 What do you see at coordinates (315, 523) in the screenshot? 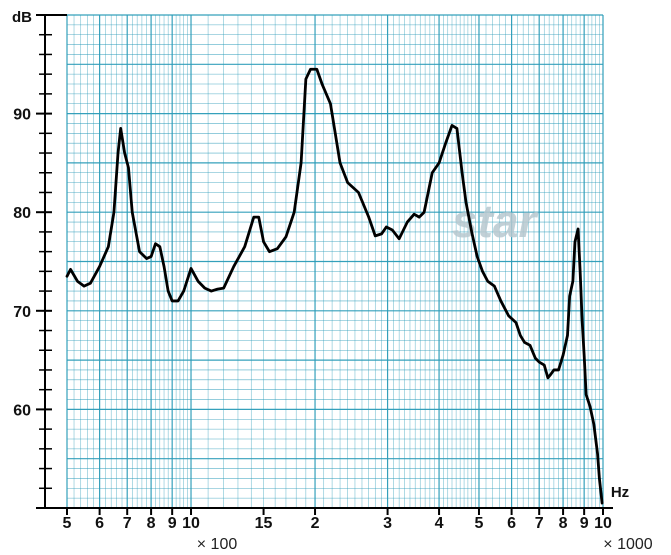
I see `x-tick-label: 2` at bounding box center [315, 523].